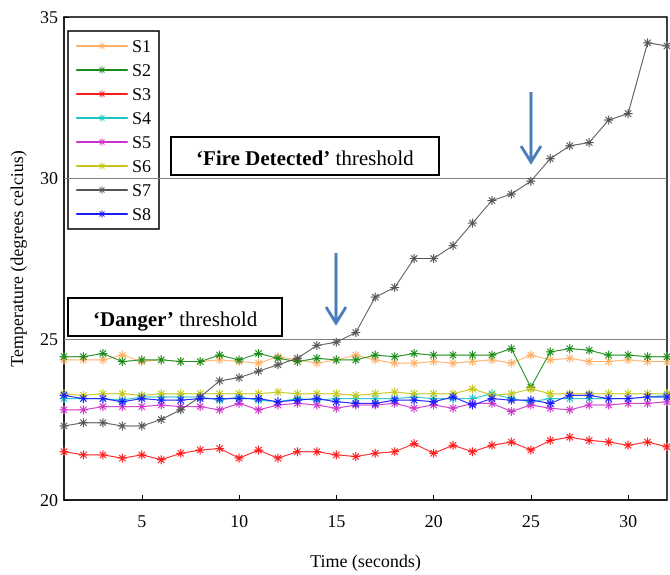  Describe the element at coordinates (142, 94) in the screenshot. I see `legend-label: S3` at that location.